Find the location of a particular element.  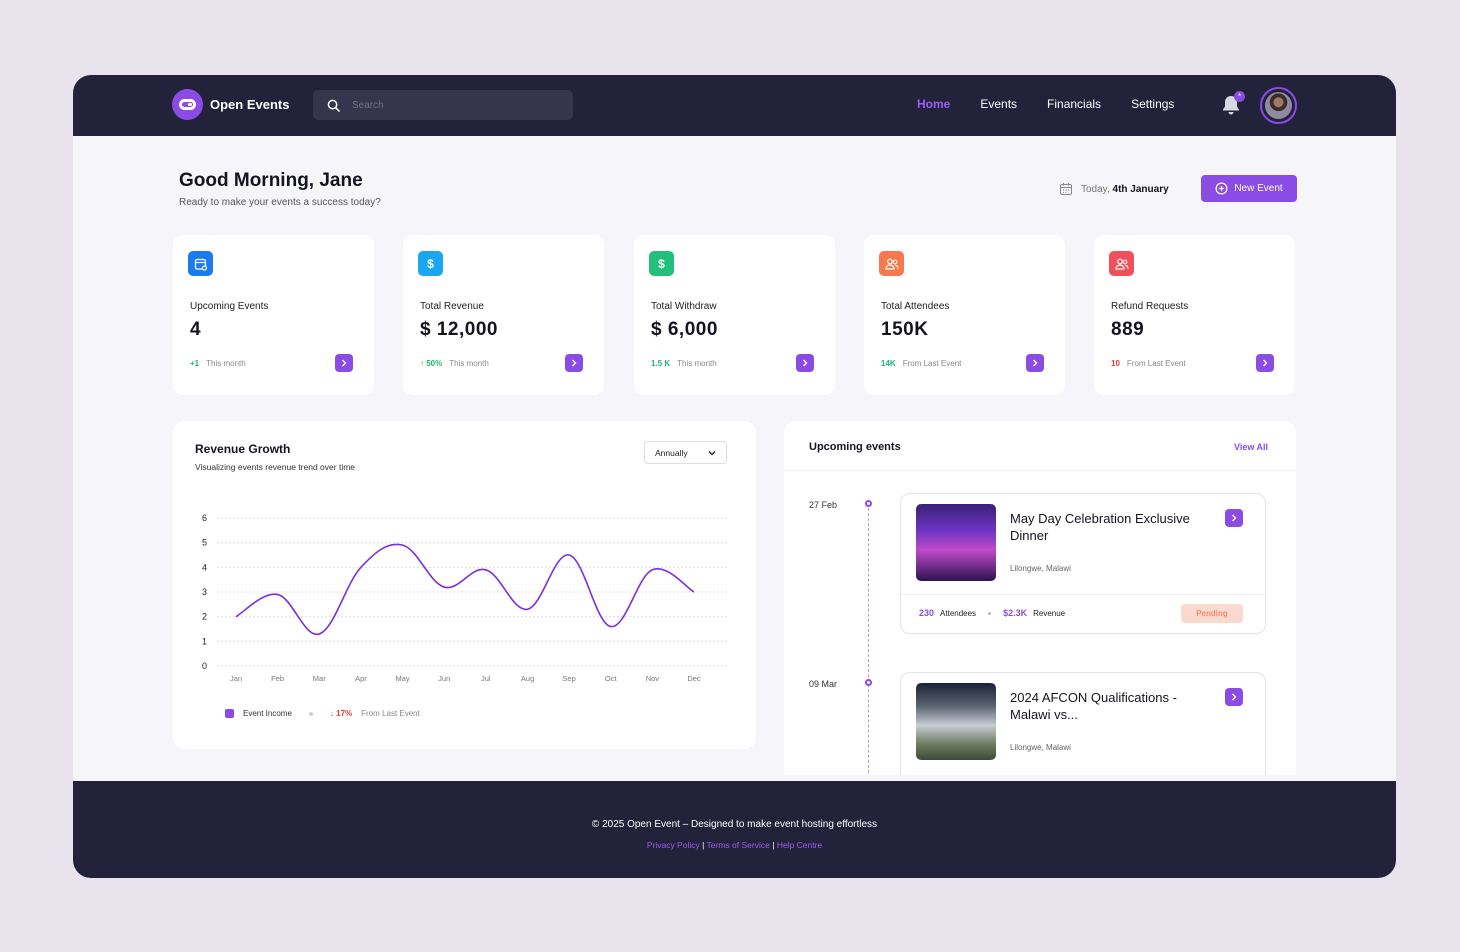

stat-label: Upcoming Events is located at coordinates (229, 306).